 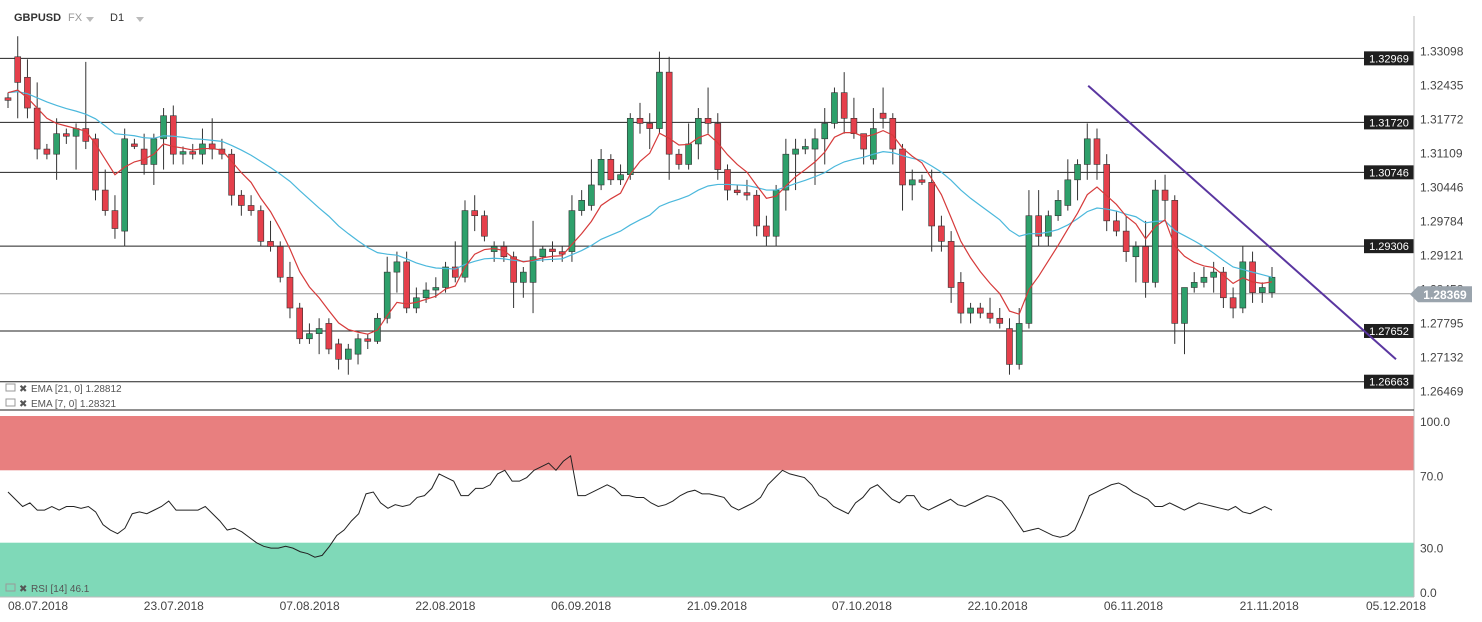 What do you see at coordinates (1442, 222) in the screenshot?
I see `price-tick-label: 1.29784` at bounding box center [1442, 222].